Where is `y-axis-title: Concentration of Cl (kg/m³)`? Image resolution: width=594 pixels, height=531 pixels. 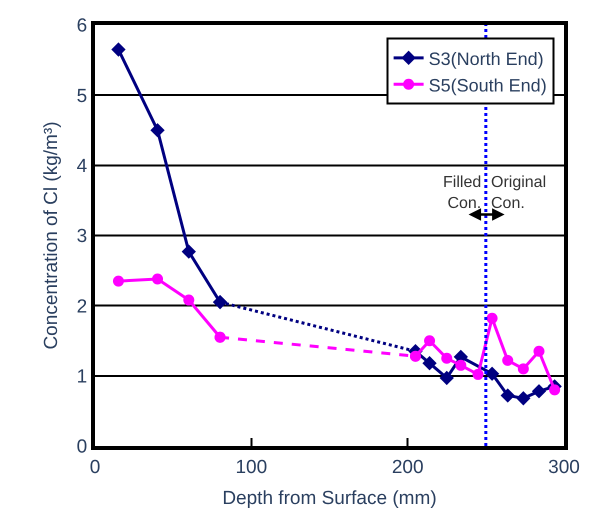
y-axis-title: Concentration of Cl (kg/m³) is located at coordinates (51, 235).